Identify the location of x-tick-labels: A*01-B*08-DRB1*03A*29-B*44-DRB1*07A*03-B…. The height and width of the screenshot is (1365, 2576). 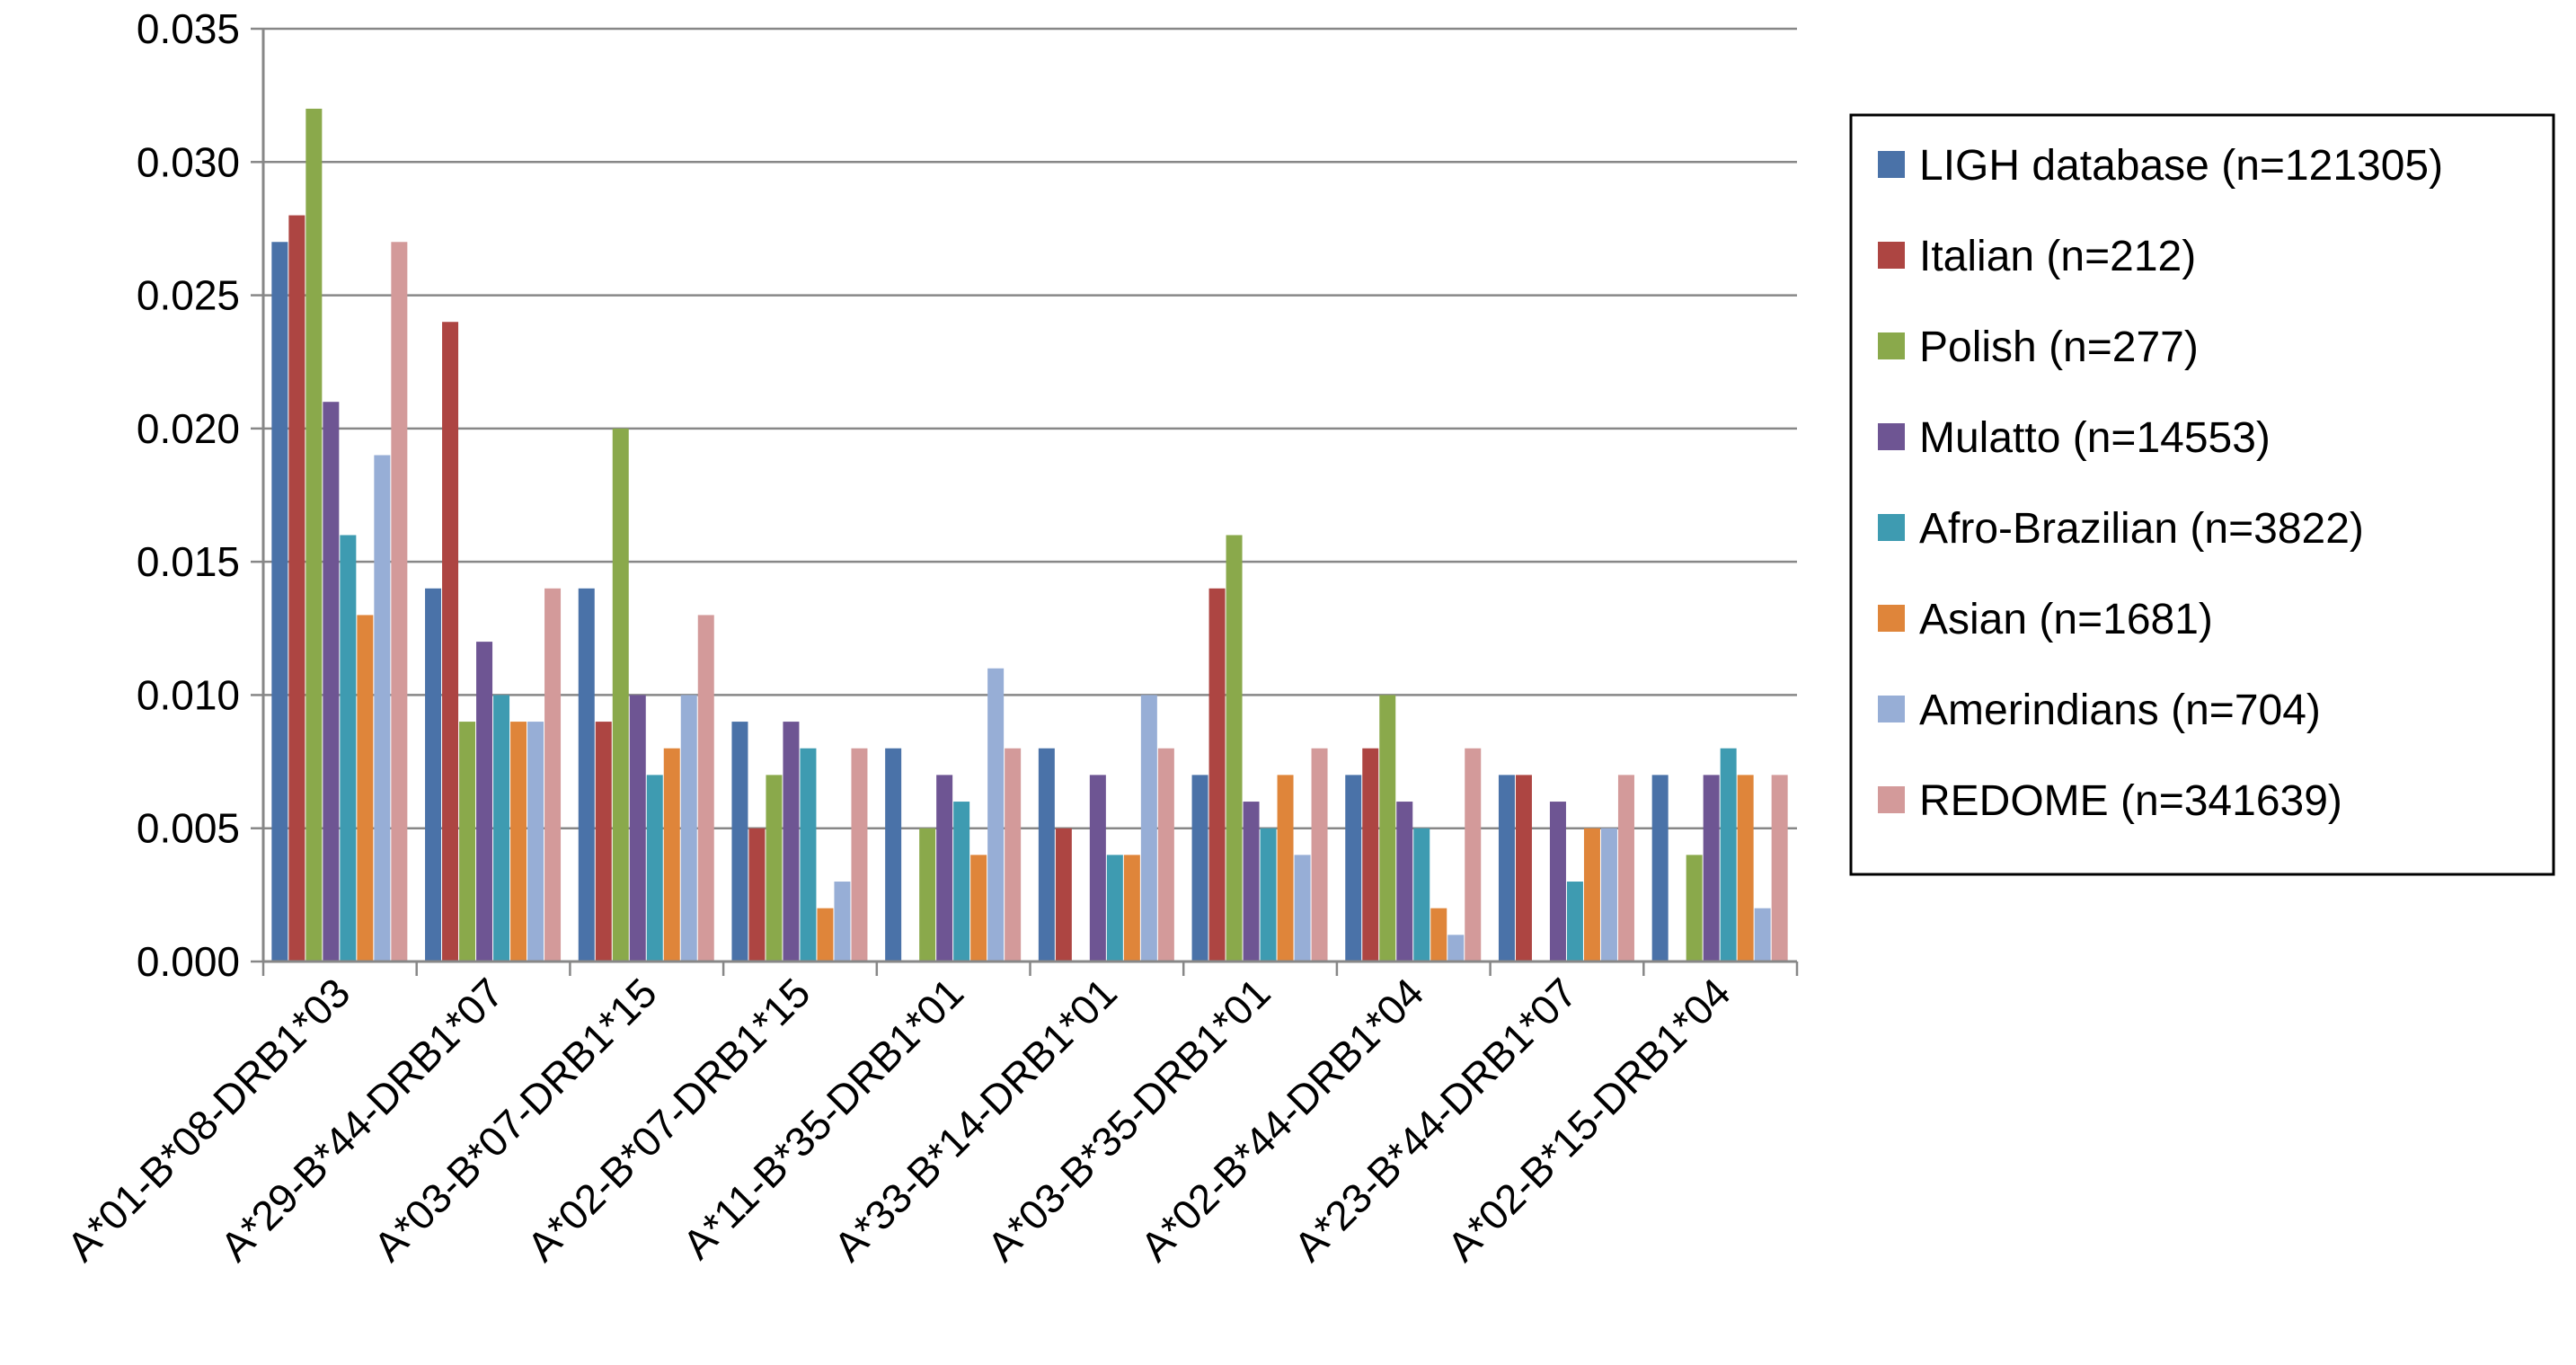
(898, 1120).